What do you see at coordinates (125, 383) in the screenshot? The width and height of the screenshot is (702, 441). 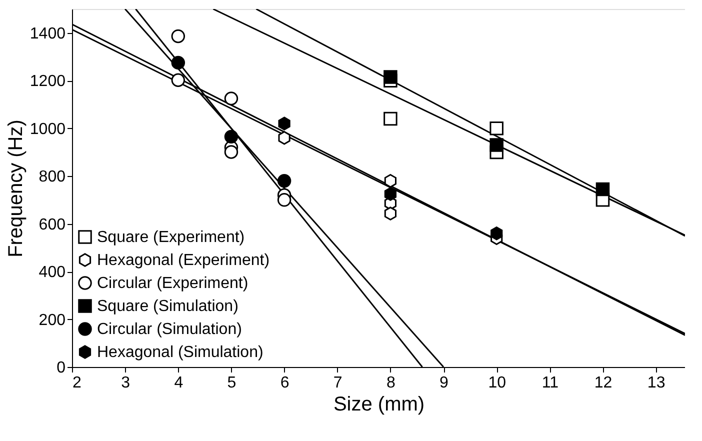 I see `x-tick-label: 3` at bounding box center [125, 383].